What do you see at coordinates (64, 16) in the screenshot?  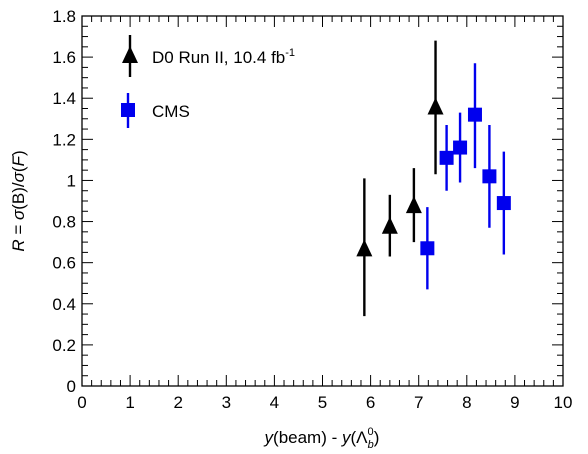 I see `y-tick-label: 1.8` at bounding box center [64, 16].